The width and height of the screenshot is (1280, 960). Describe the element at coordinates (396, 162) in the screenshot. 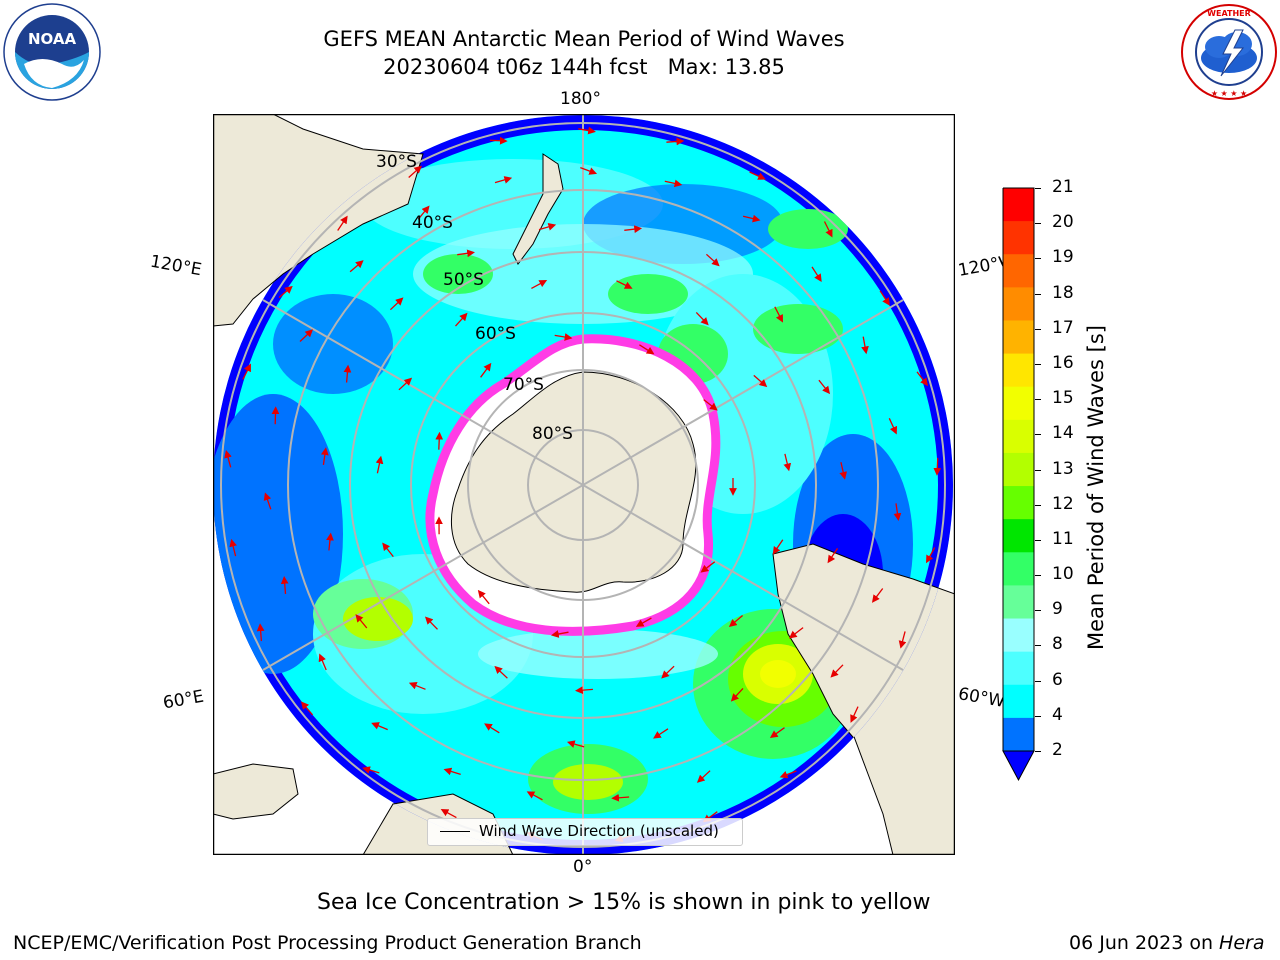

I see `lat-label-30s: 30°S` at that location.